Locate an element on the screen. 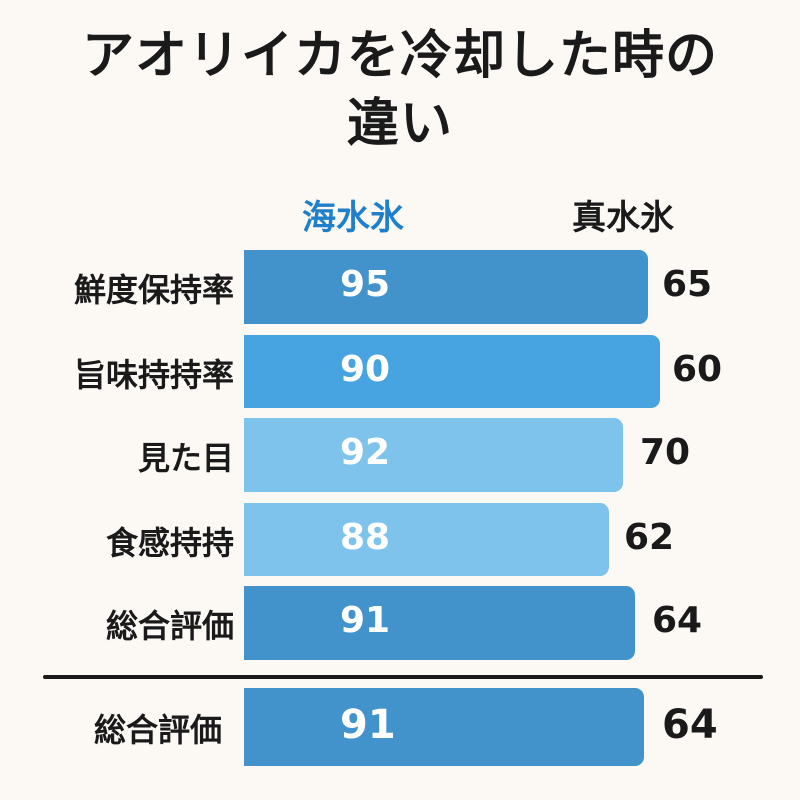  fresh-ice-value: 65 is located at coordinates (687, 284).